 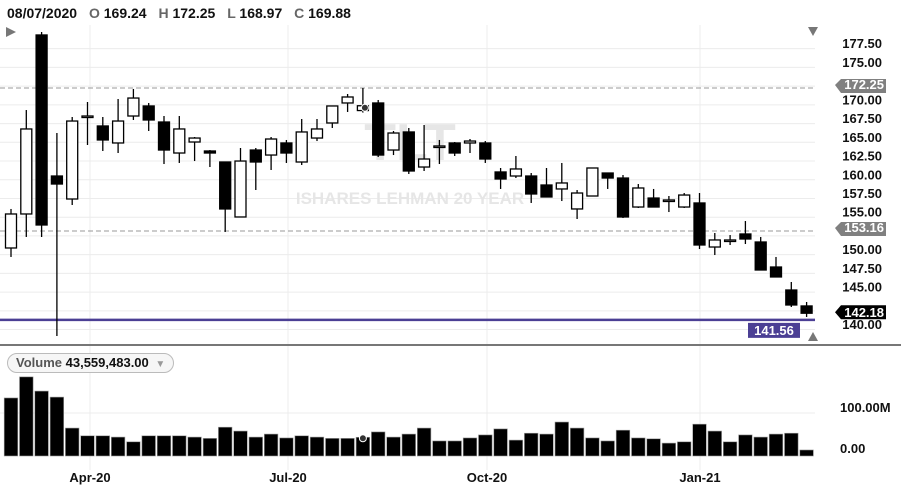 I want to click on price-tick-label: 140.00, so click(x=862, y=324).